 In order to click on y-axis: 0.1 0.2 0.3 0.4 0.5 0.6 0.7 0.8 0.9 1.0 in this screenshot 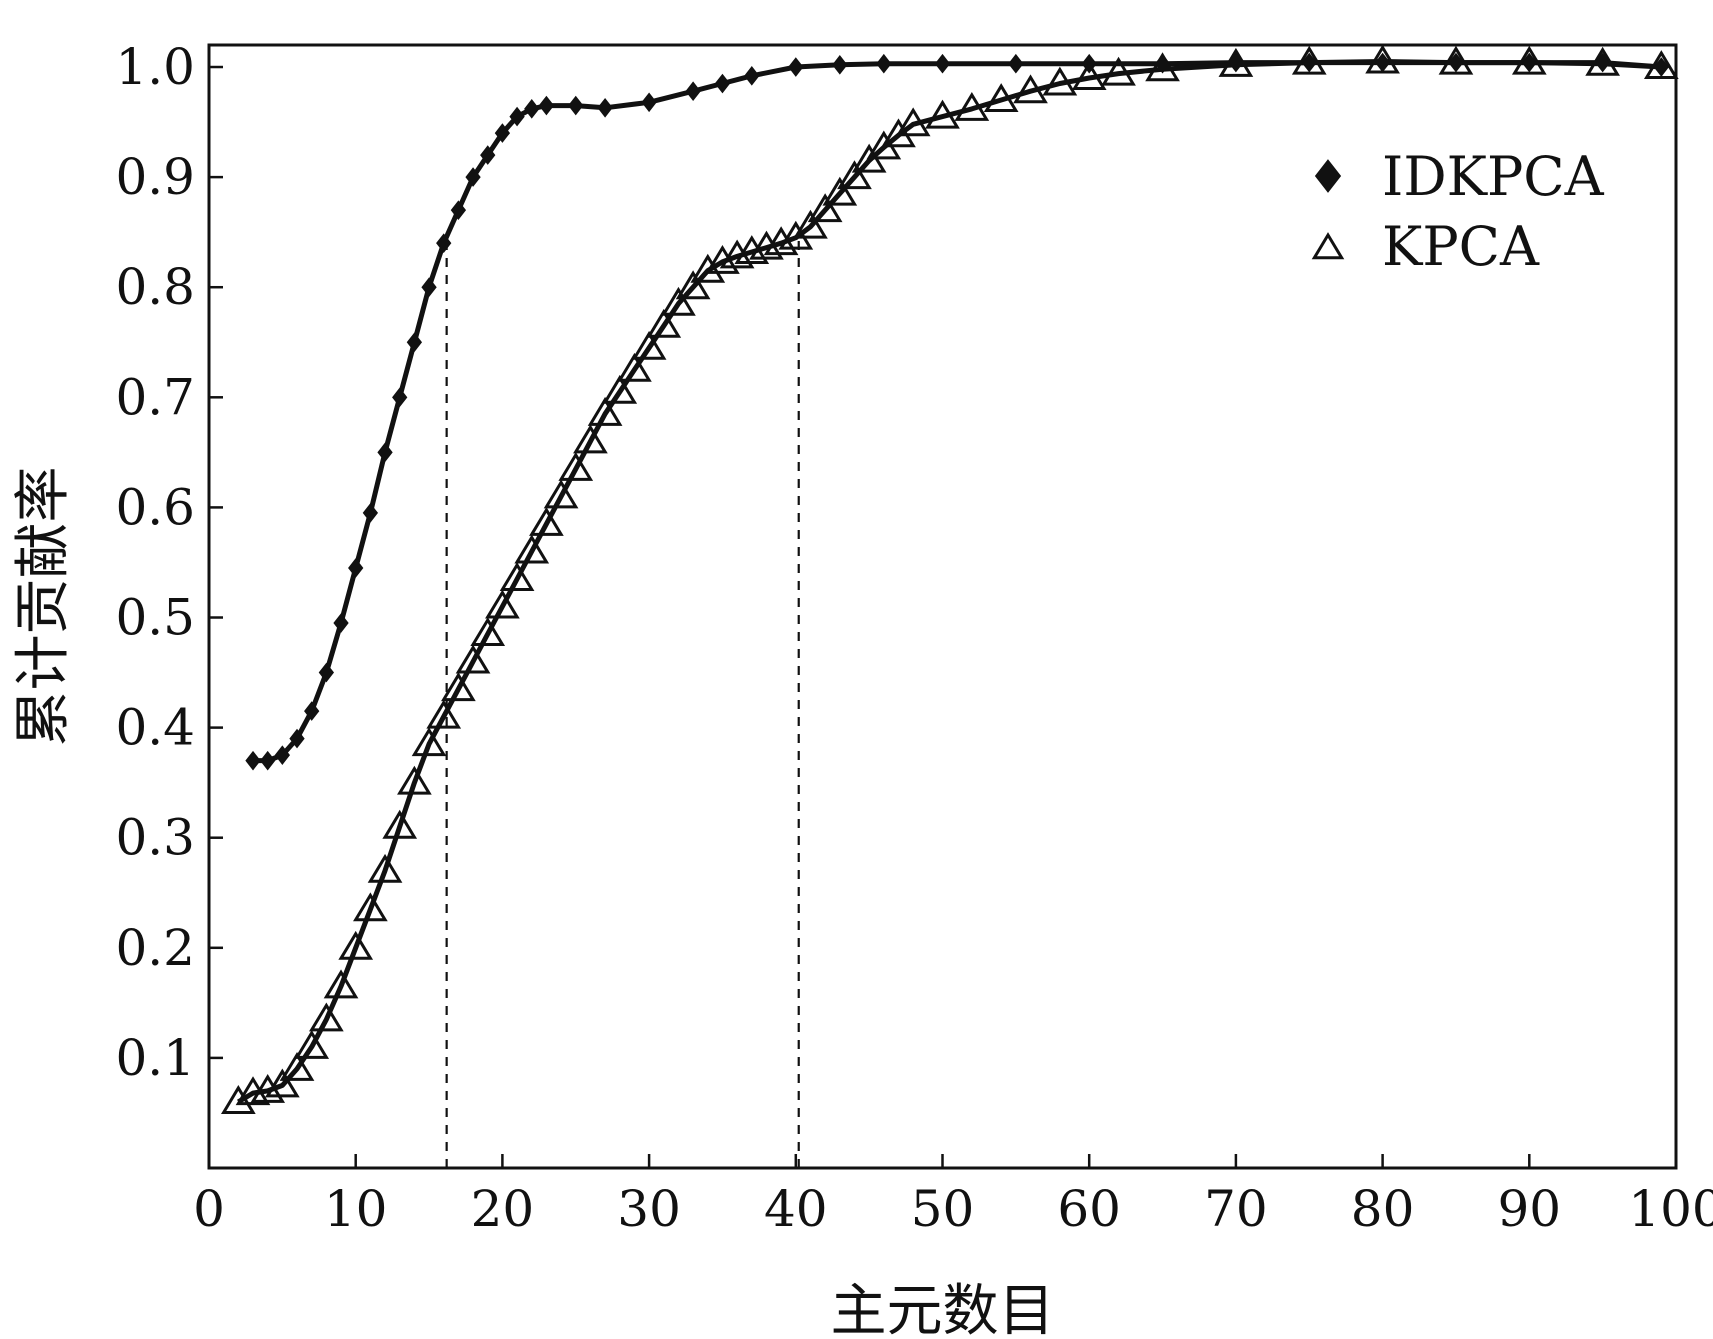, I will do `click(169, 562)`.